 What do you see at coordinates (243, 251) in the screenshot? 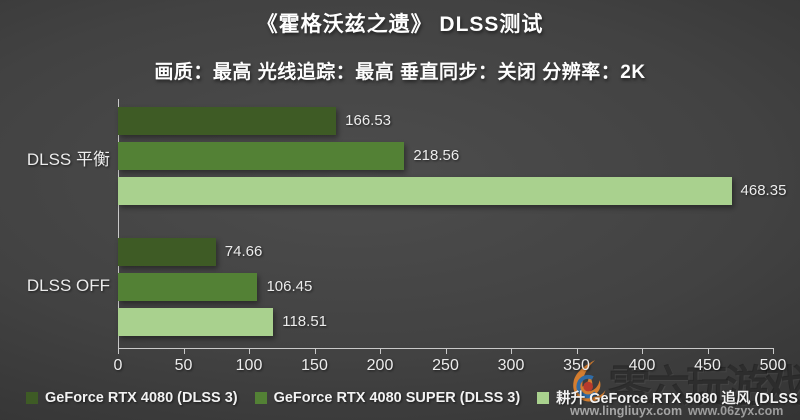
I see `bar-value-label: 74.66` at bounding box center [243, 251].